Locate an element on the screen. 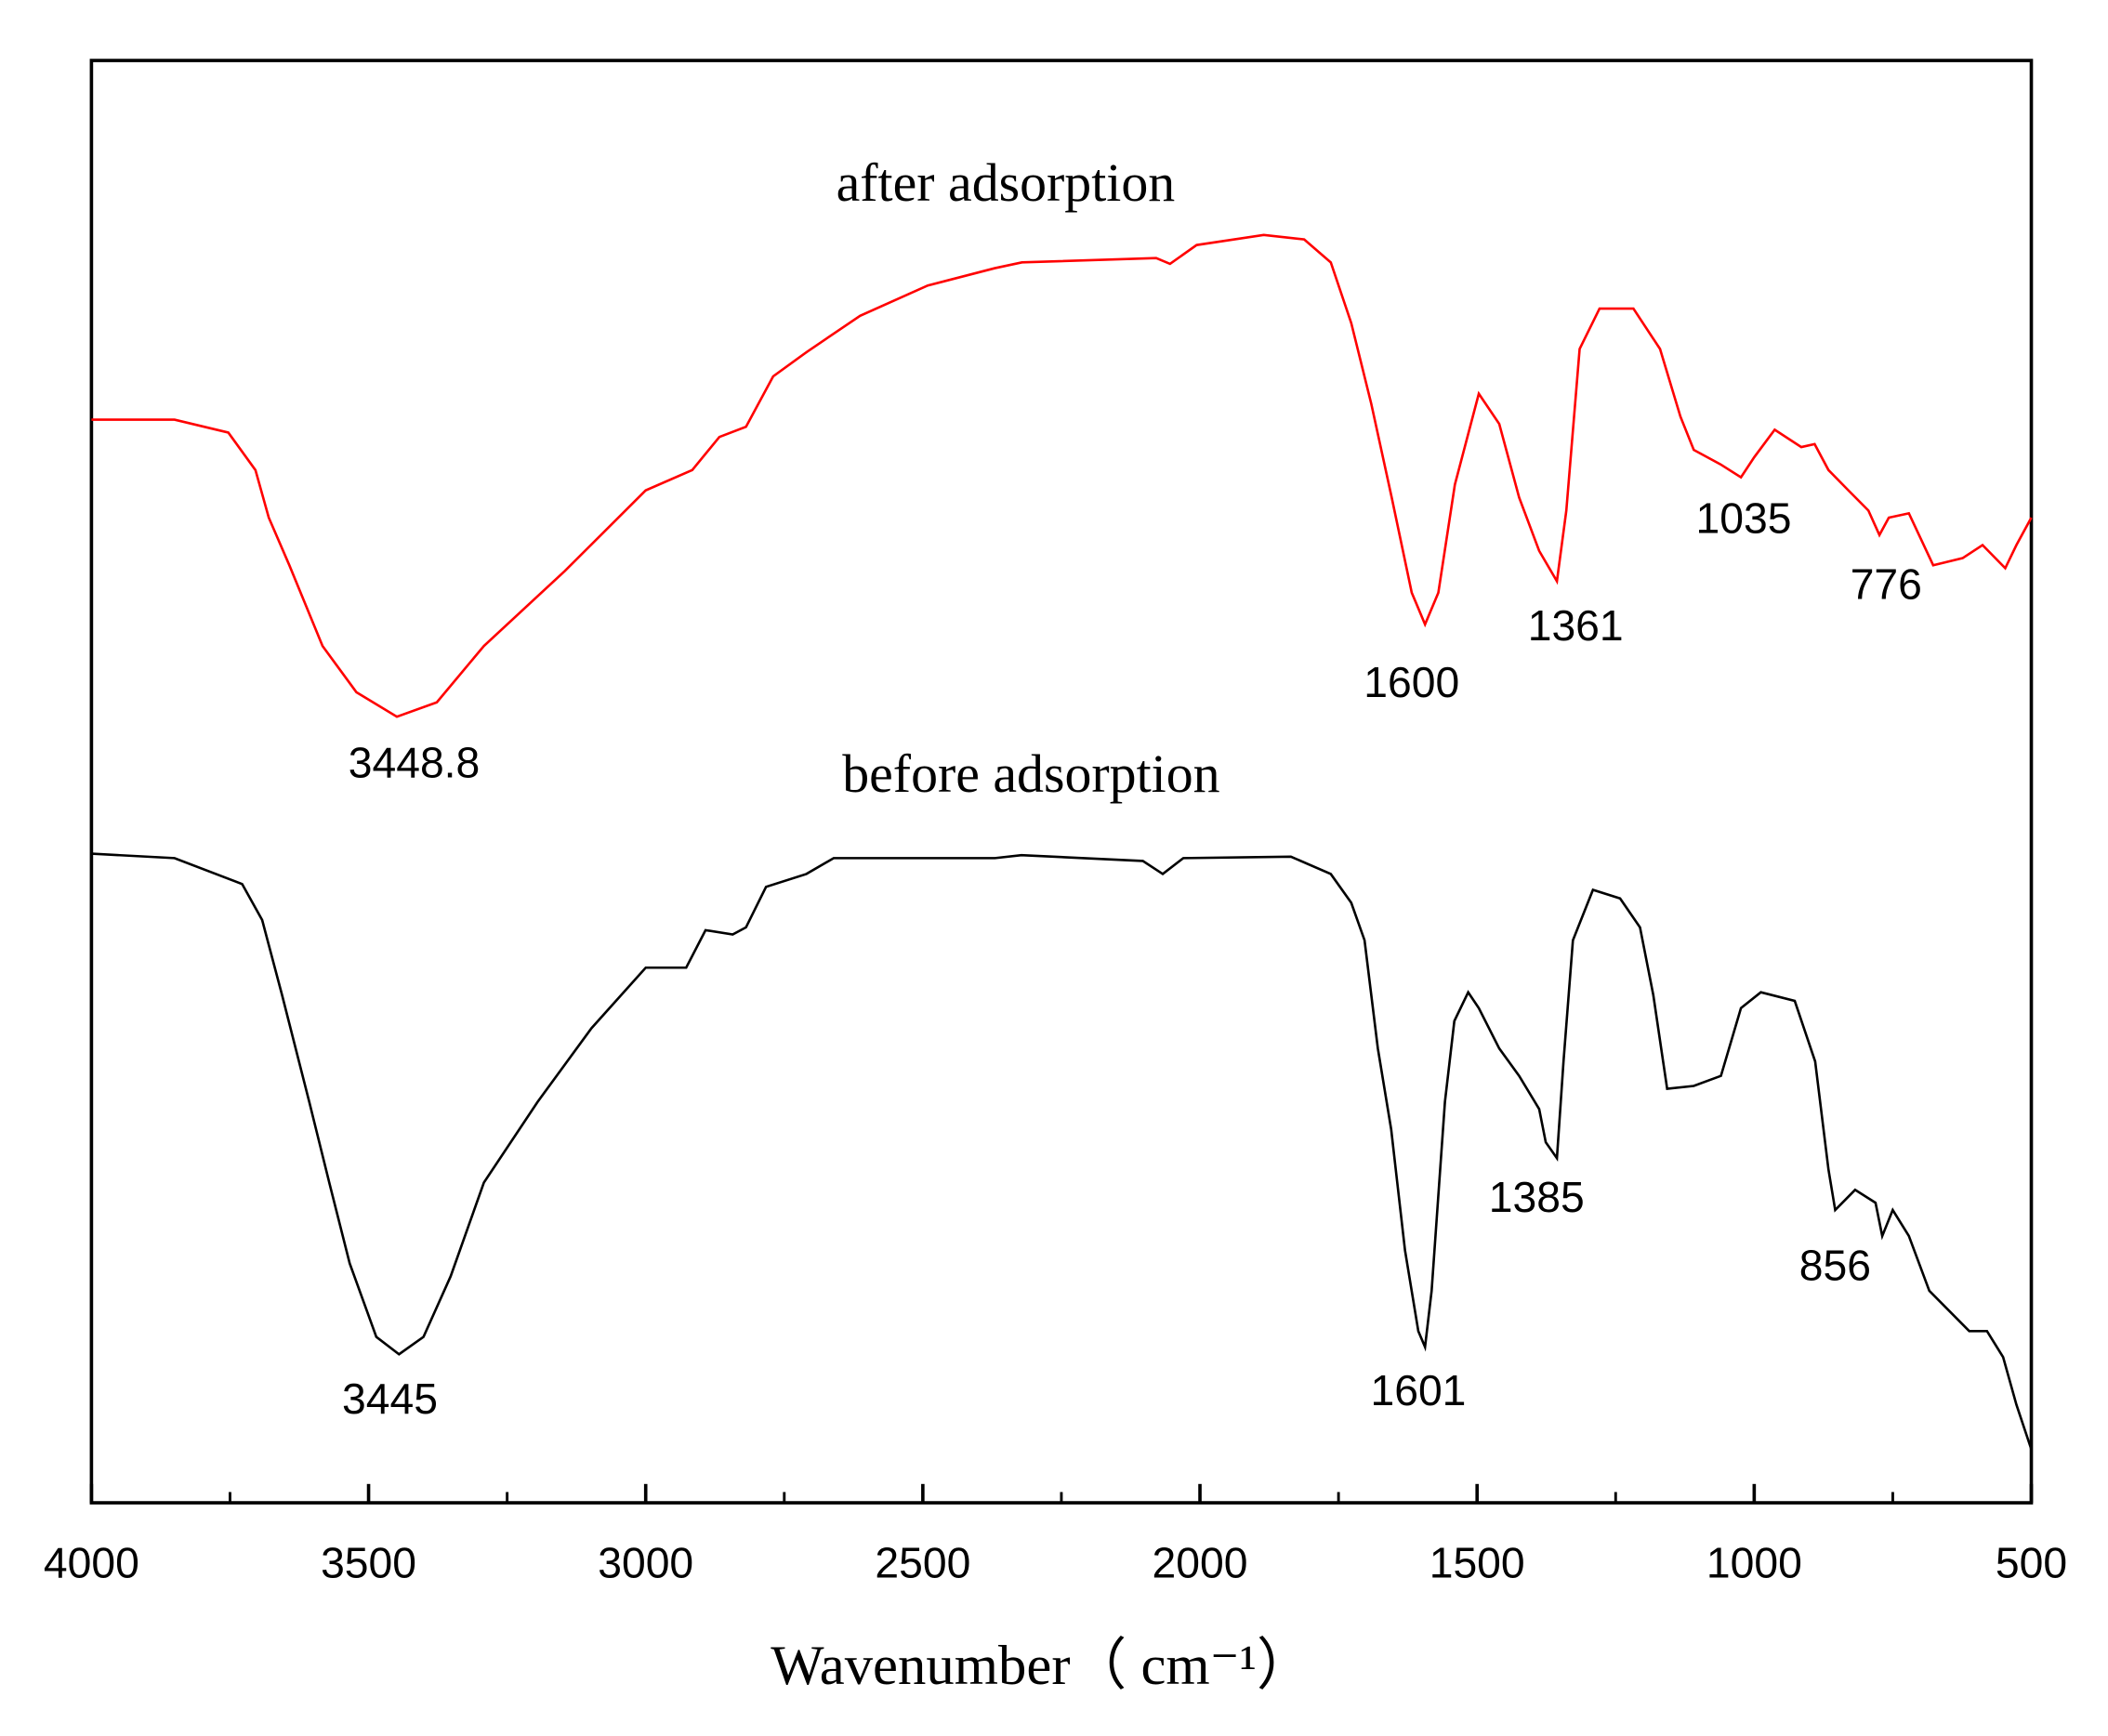 Image resolution: width=2108 pixels, height=1736 pixels. x-tick-label: 2500 is located at coordinates (922, 1562).